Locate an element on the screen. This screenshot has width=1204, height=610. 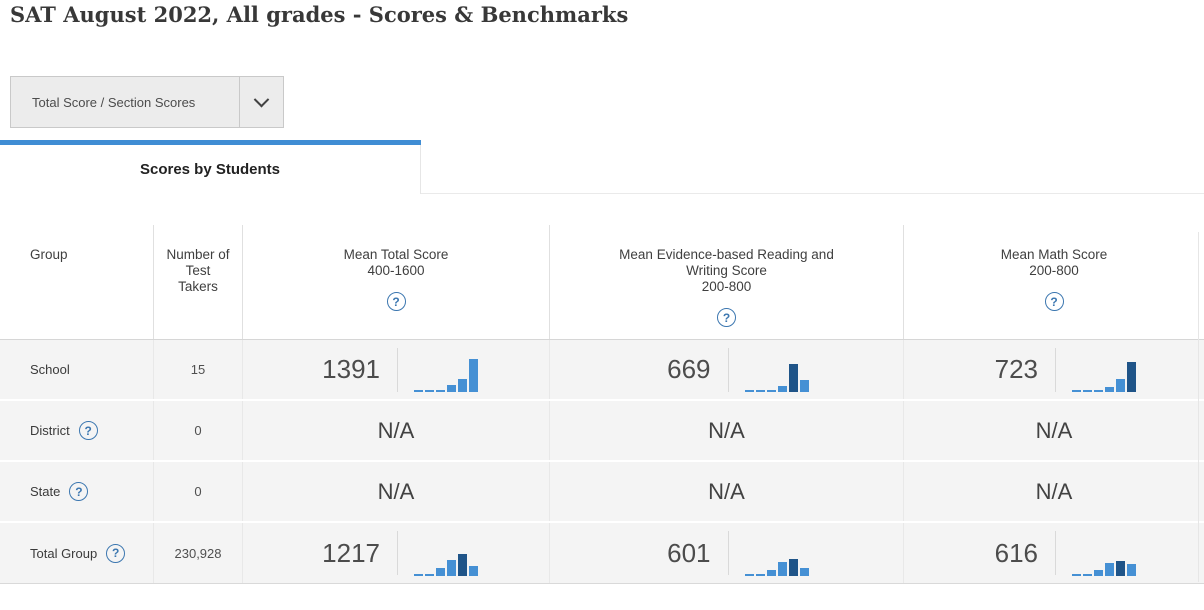
erw-score-cell: 601 is located at coordinates (726, 553).